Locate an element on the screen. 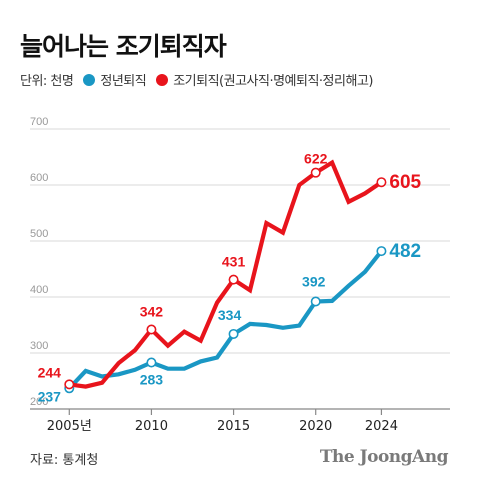  y-tick-label: 500 is located at coordinates (39, 234).